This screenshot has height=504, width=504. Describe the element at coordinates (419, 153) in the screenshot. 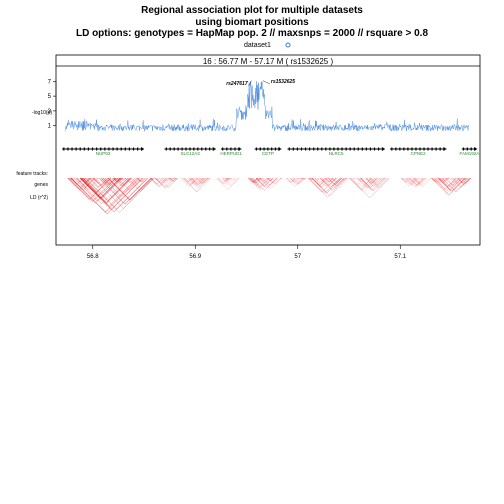

I see `gene-label-CPNE2: CPNE2` at that location.